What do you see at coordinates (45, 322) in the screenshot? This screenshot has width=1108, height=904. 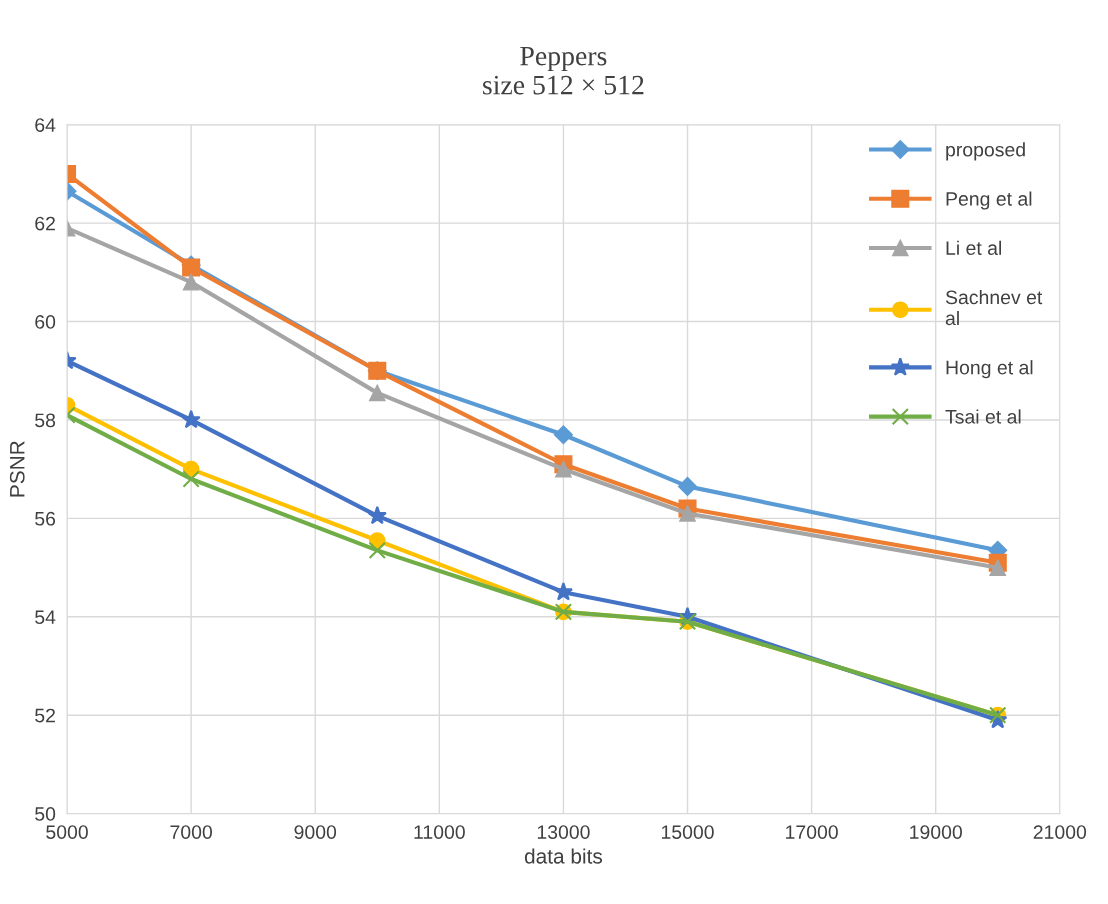 I see `y-tick-label: 60` at bounding box center [45, 322].